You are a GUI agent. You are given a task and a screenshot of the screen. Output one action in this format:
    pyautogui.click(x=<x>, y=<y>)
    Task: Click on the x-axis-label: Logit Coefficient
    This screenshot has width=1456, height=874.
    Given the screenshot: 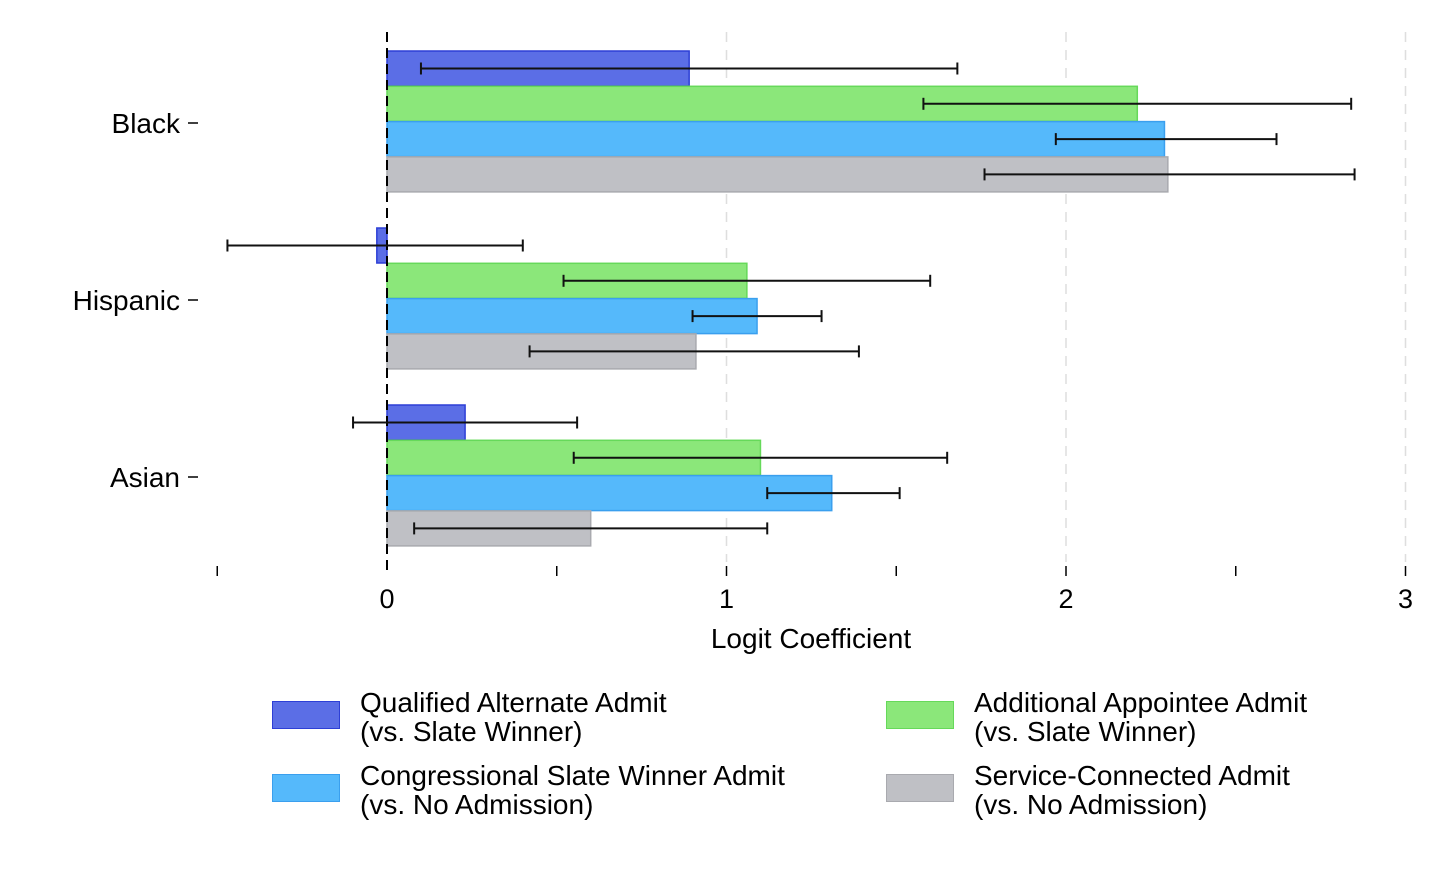 What is the action you would take?
    pyautogui.click(x=811, y=638)
    